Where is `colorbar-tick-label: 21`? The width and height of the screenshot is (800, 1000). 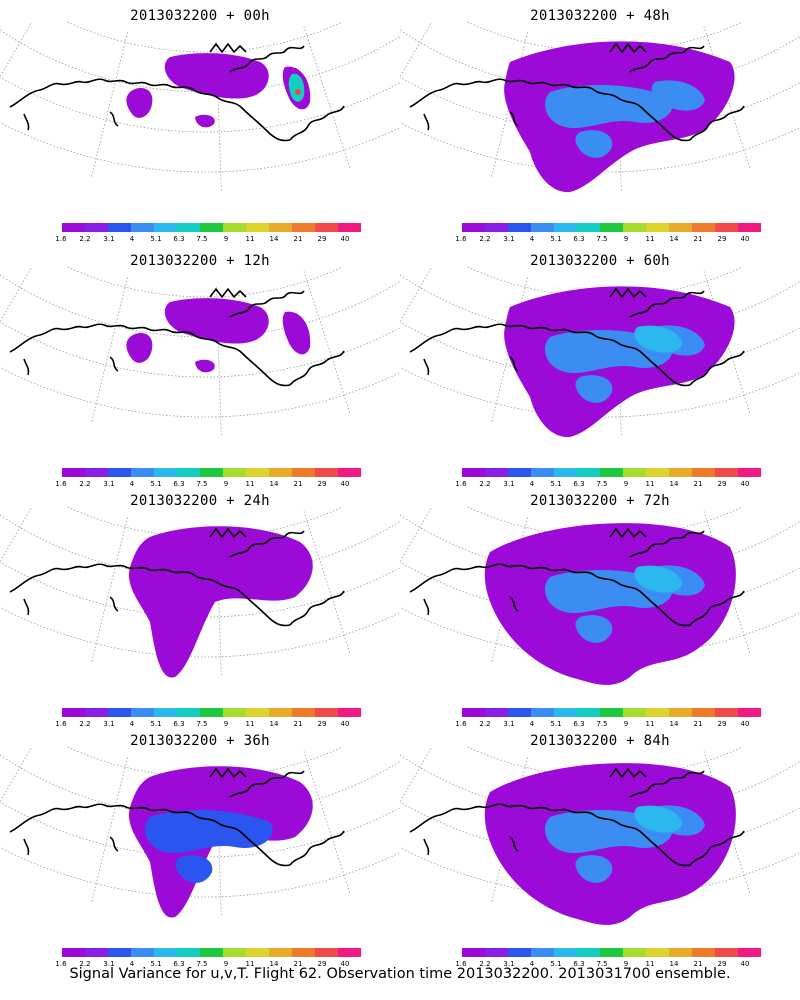 colorbar-tick-label: 21 is located at coordinates (298, 724).